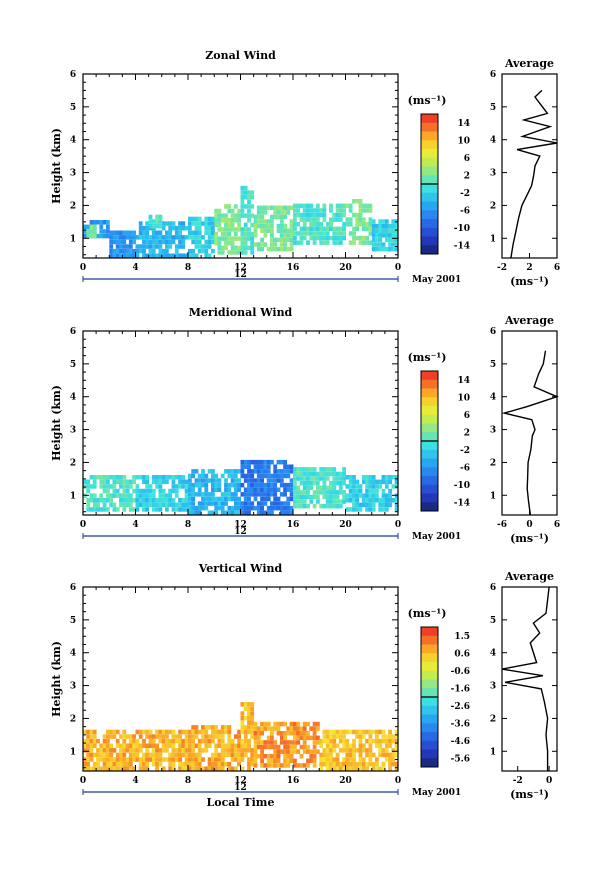  What do you see at coordinates (493, 141) in the screenshot?
I see `average-y-tick-label: 4` at bounding box center [493, 141].